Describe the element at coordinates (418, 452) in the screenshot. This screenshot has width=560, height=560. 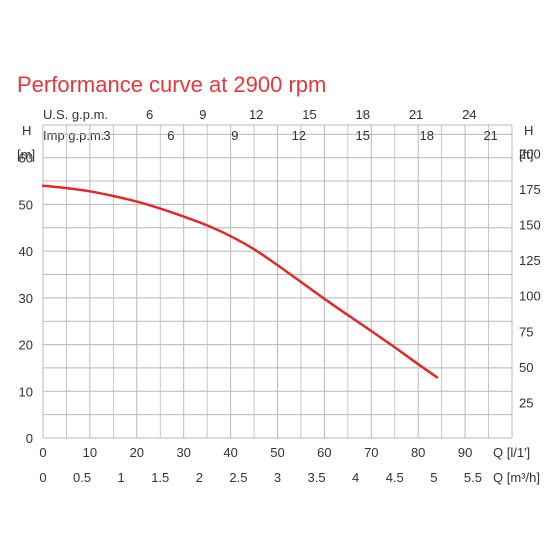
I see `tick-label-lmin: 80` at that location.